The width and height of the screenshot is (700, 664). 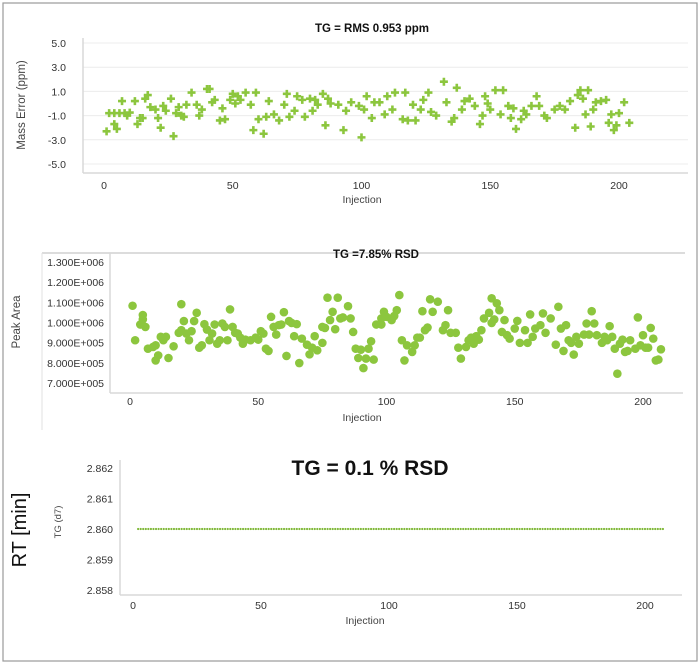 I want to click on y-tick-label: 2.858, so click(x=100, y=591).